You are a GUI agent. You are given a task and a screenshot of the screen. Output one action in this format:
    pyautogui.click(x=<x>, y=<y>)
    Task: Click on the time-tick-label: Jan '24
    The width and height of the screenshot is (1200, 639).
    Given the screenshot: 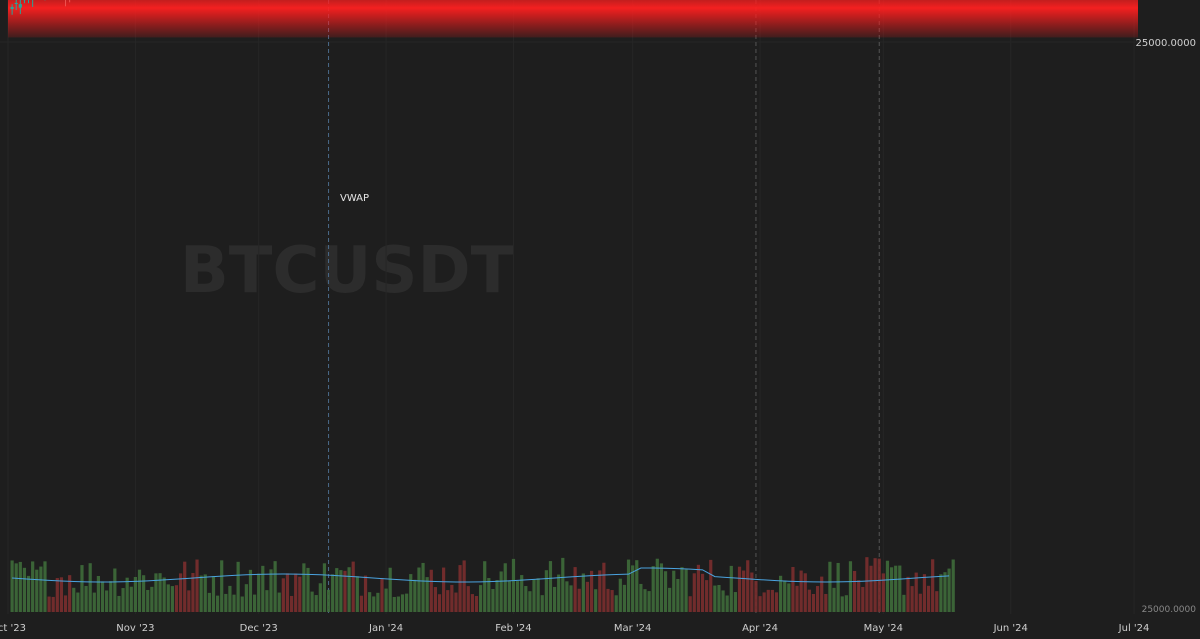 What is the action you would take?
    pyautogui.click(x=385, y=628)
    